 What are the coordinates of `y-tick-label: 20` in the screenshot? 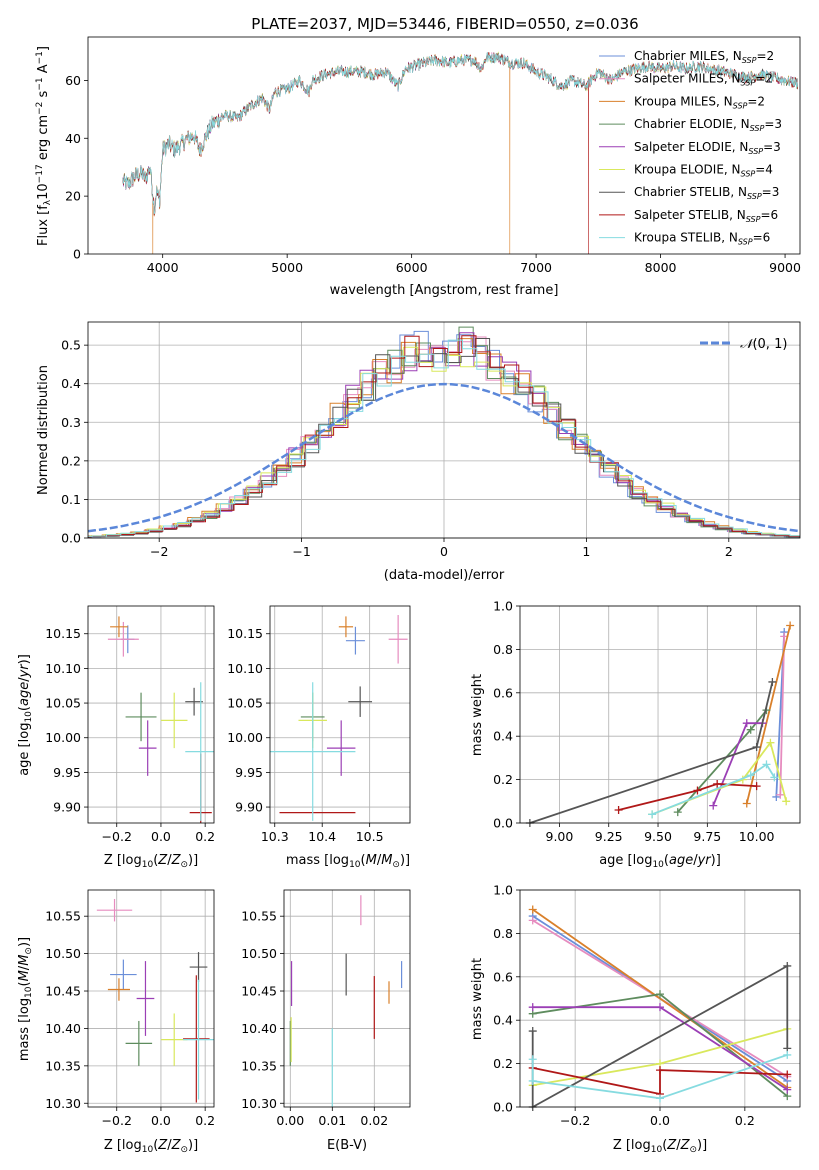 It's located at (73, 196).